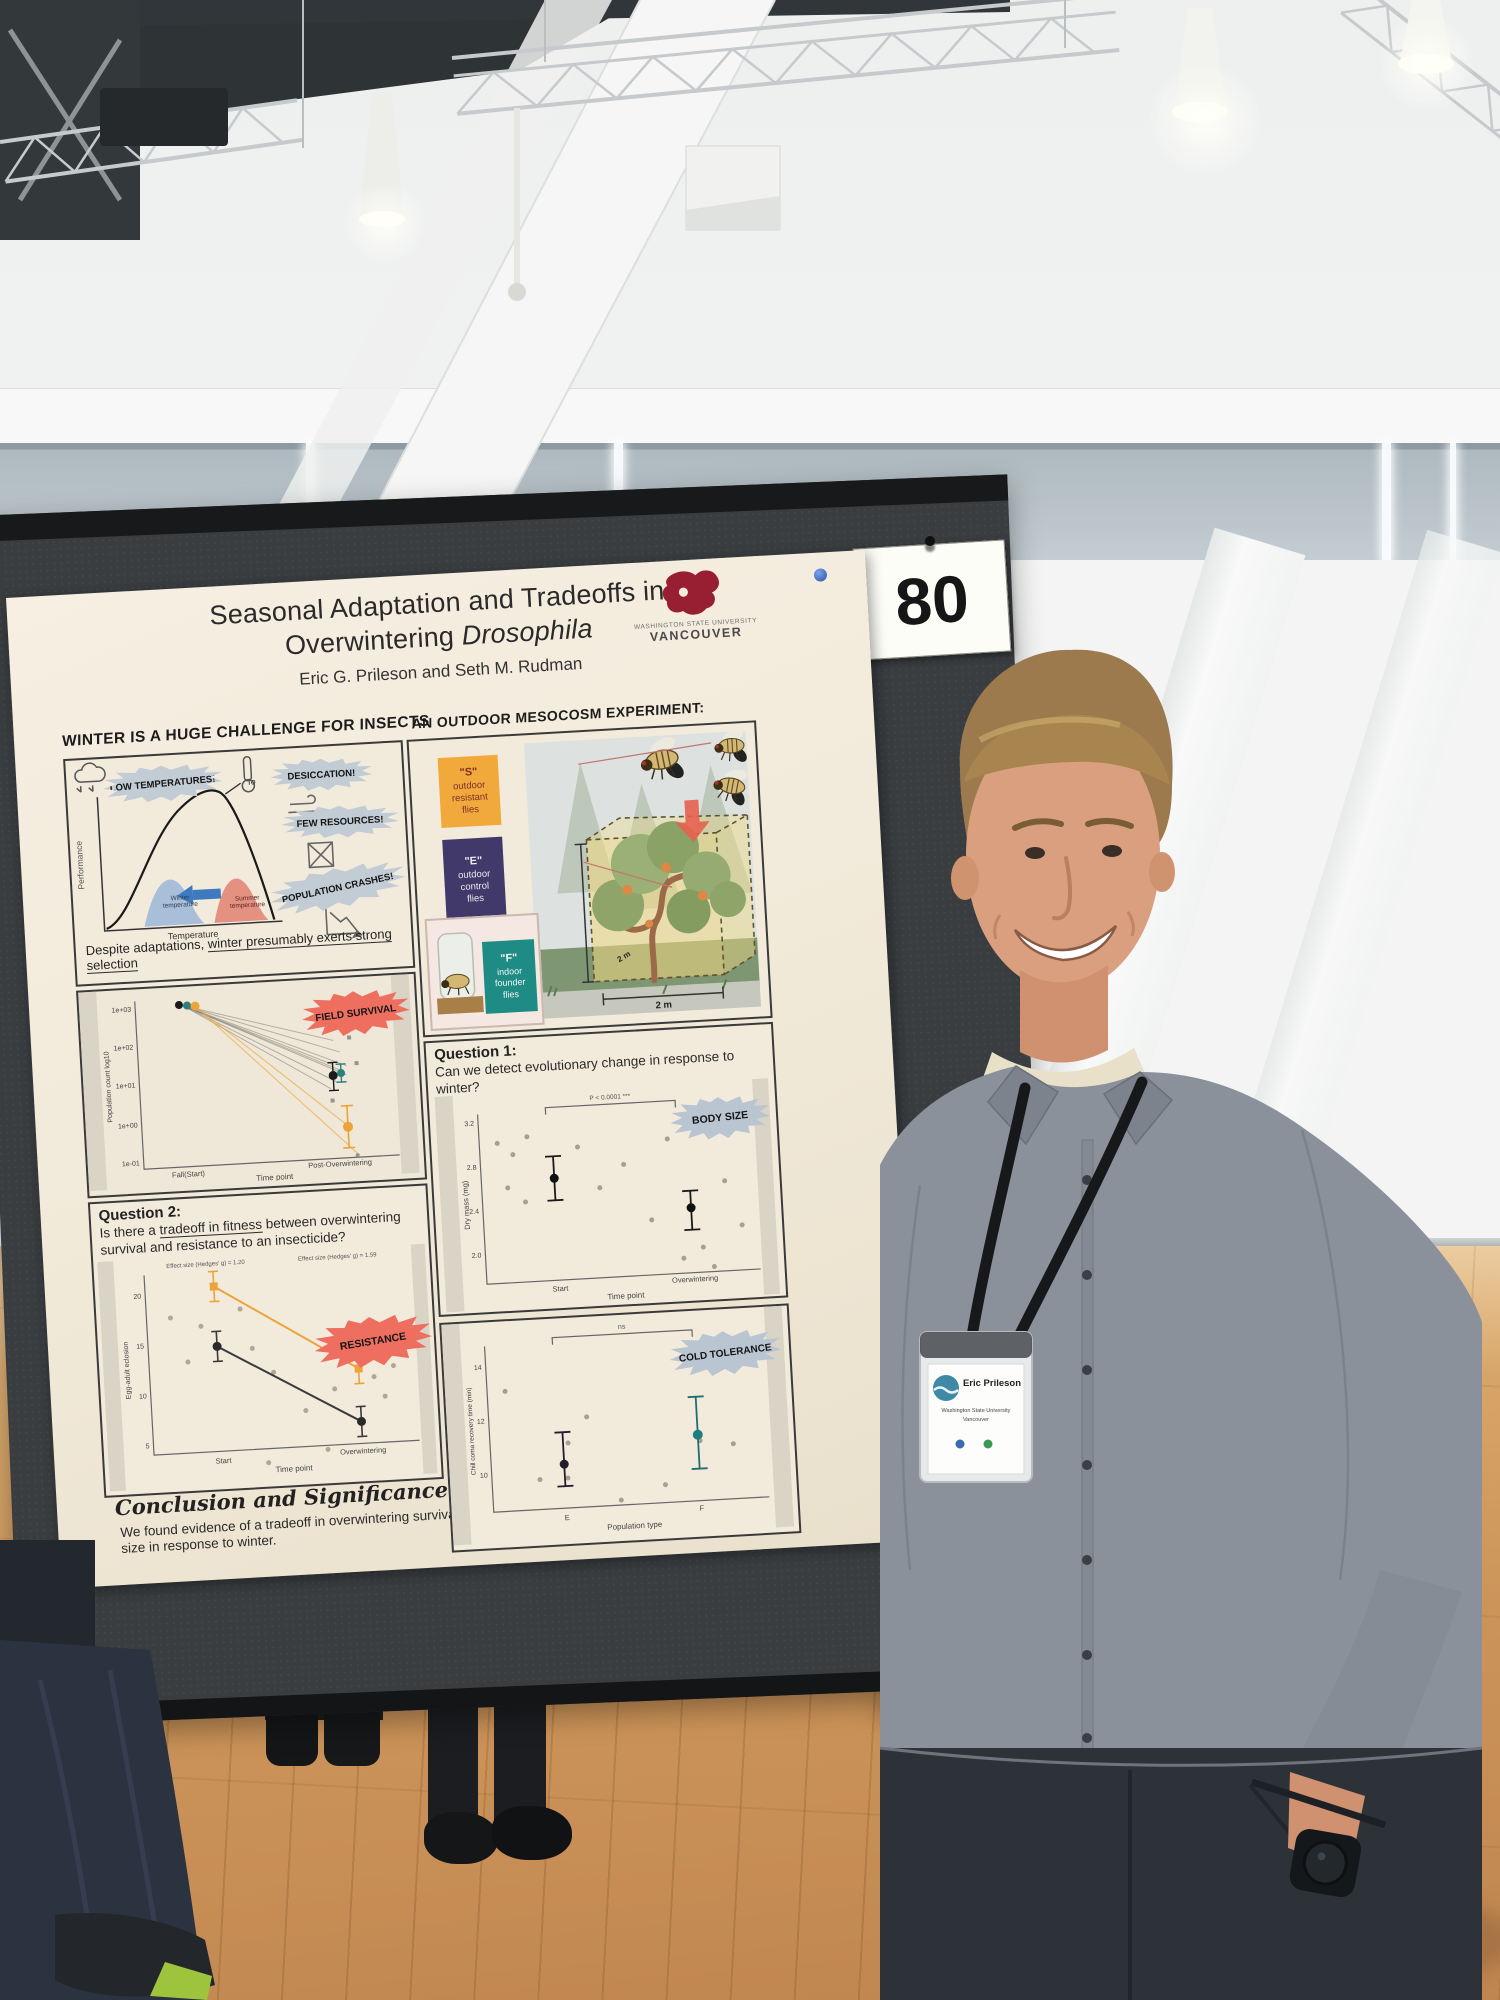  Describe the element at coordinates (622, 1193) in the screenshot. I see `mean-errorbars` at that location.